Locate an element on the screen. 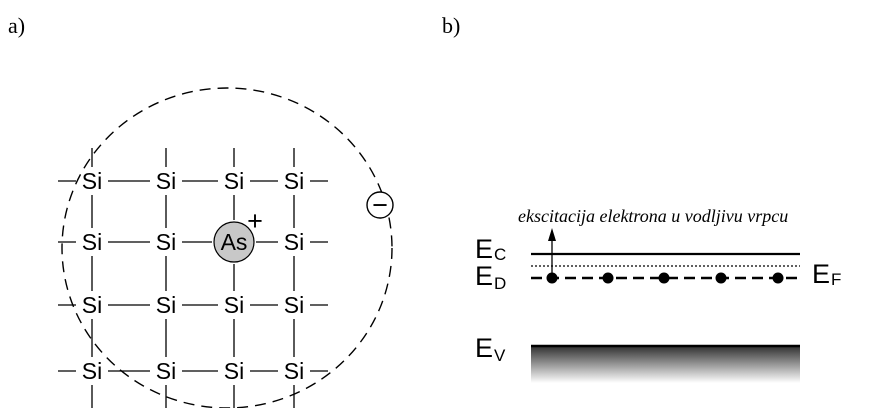  label-valence: E V is located at coordinates (490, 349).